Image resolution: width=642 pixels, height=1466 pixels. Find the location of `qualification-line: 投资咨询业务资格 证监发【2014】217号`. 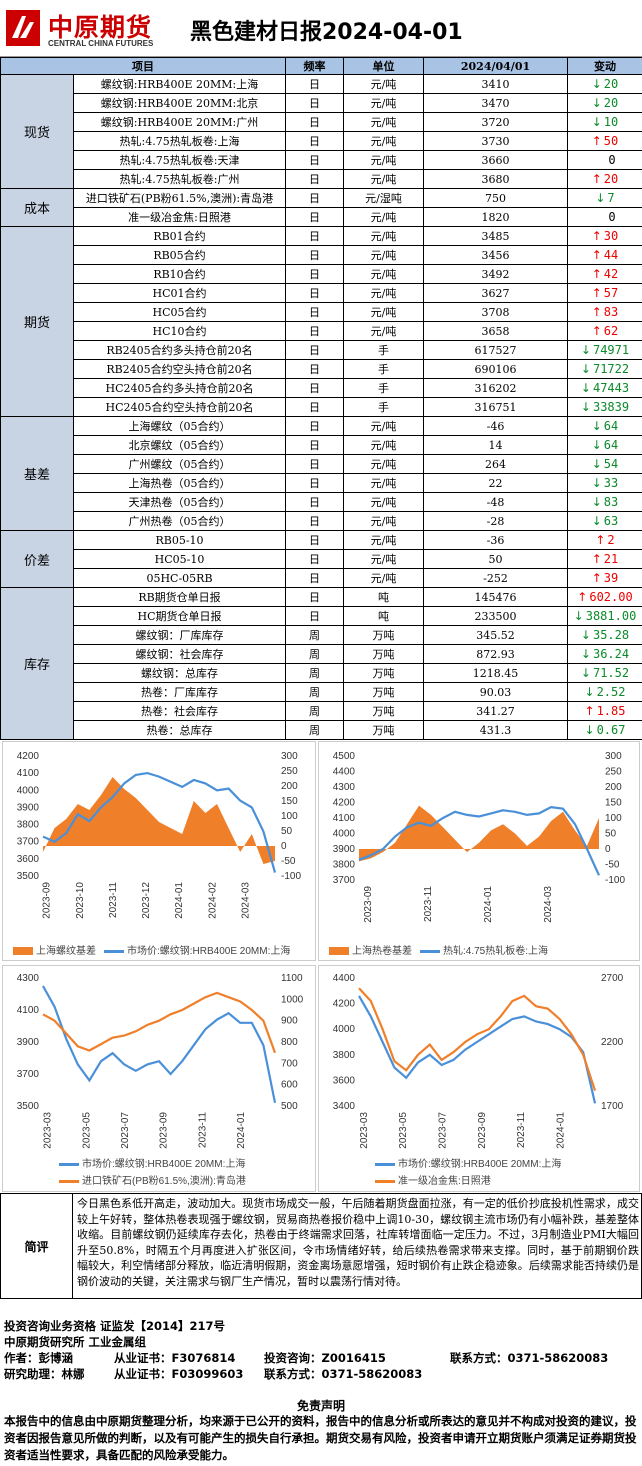

qualification-line: 投资咨询业务资格 证监发【2014】217号 is located at coordinates (115, 1326).